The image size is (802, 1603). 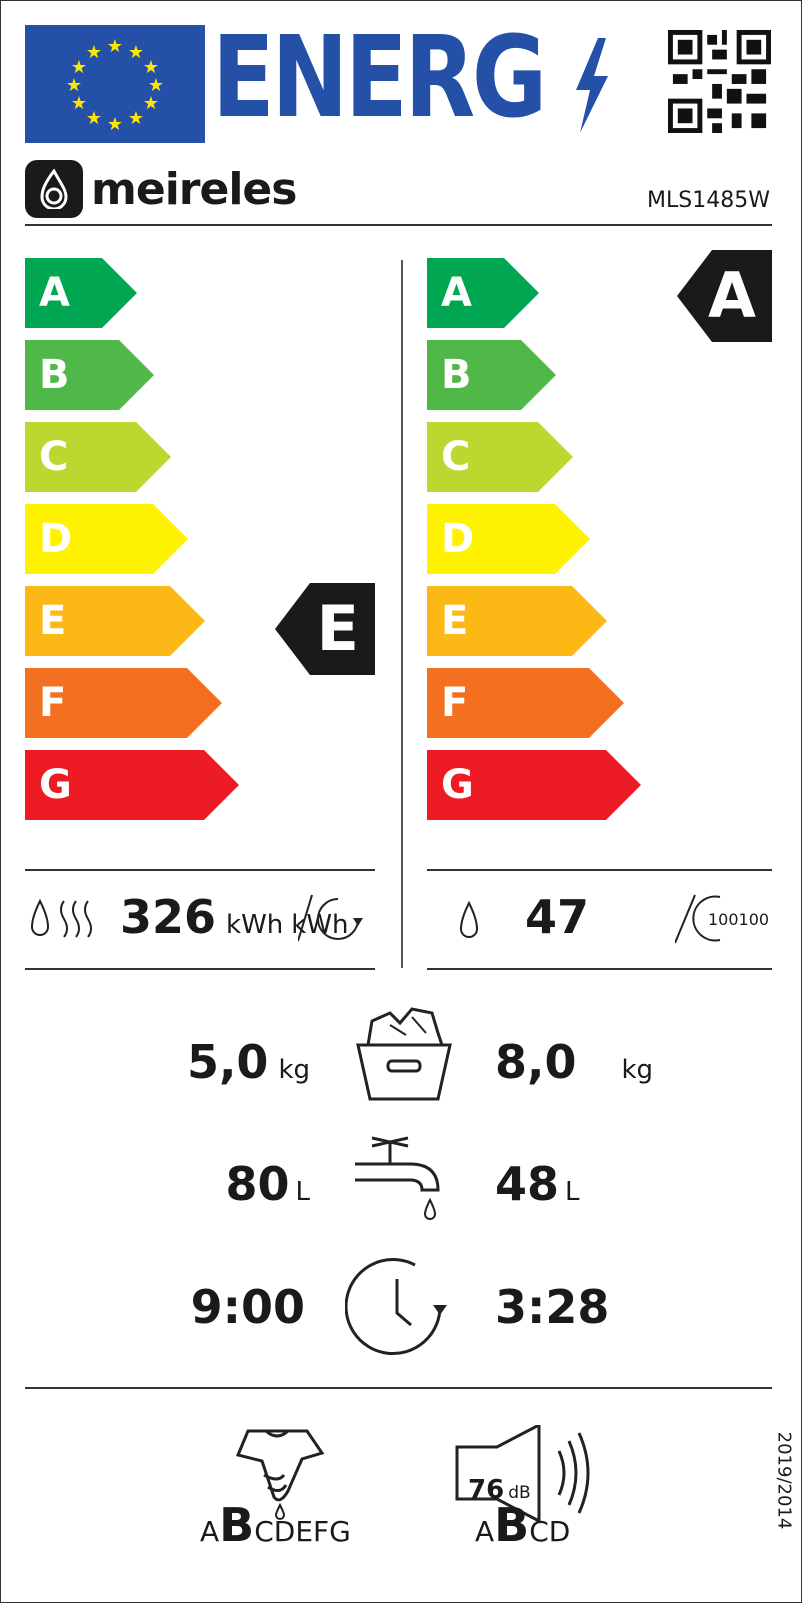 What do you see at coordinates (379, 78) in the screenshot?
I see `energy-title: ENERG` at bounding box center [379, 78].